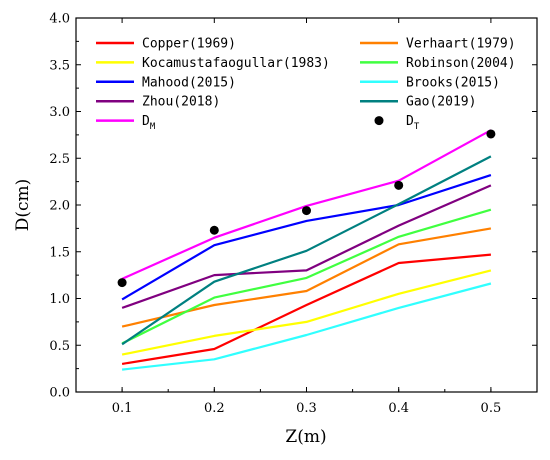 The height and width of the screenshot is (460, 550). I want to click on legend-label-mahood-2015: Mahood(2015), so click(189, 82).